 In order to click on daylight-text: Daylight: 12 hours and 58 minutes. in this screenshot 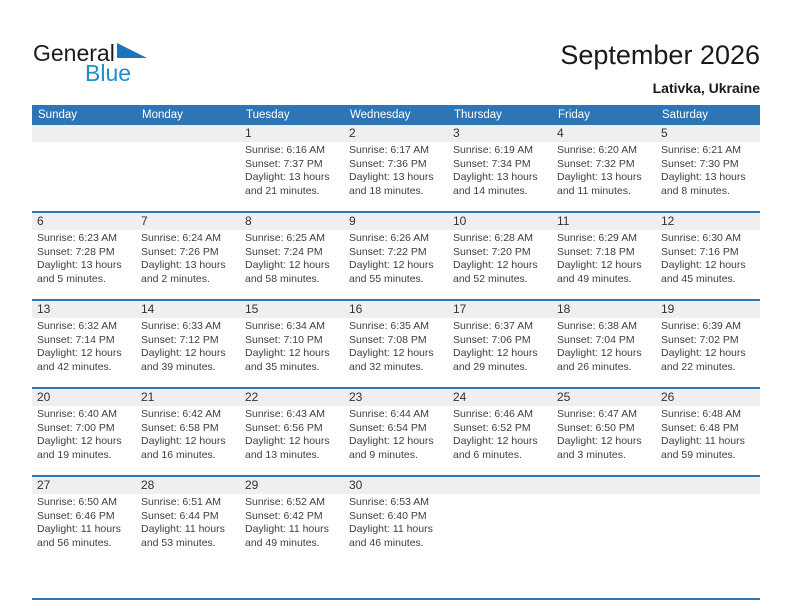, I will do `click(287, 272)`.